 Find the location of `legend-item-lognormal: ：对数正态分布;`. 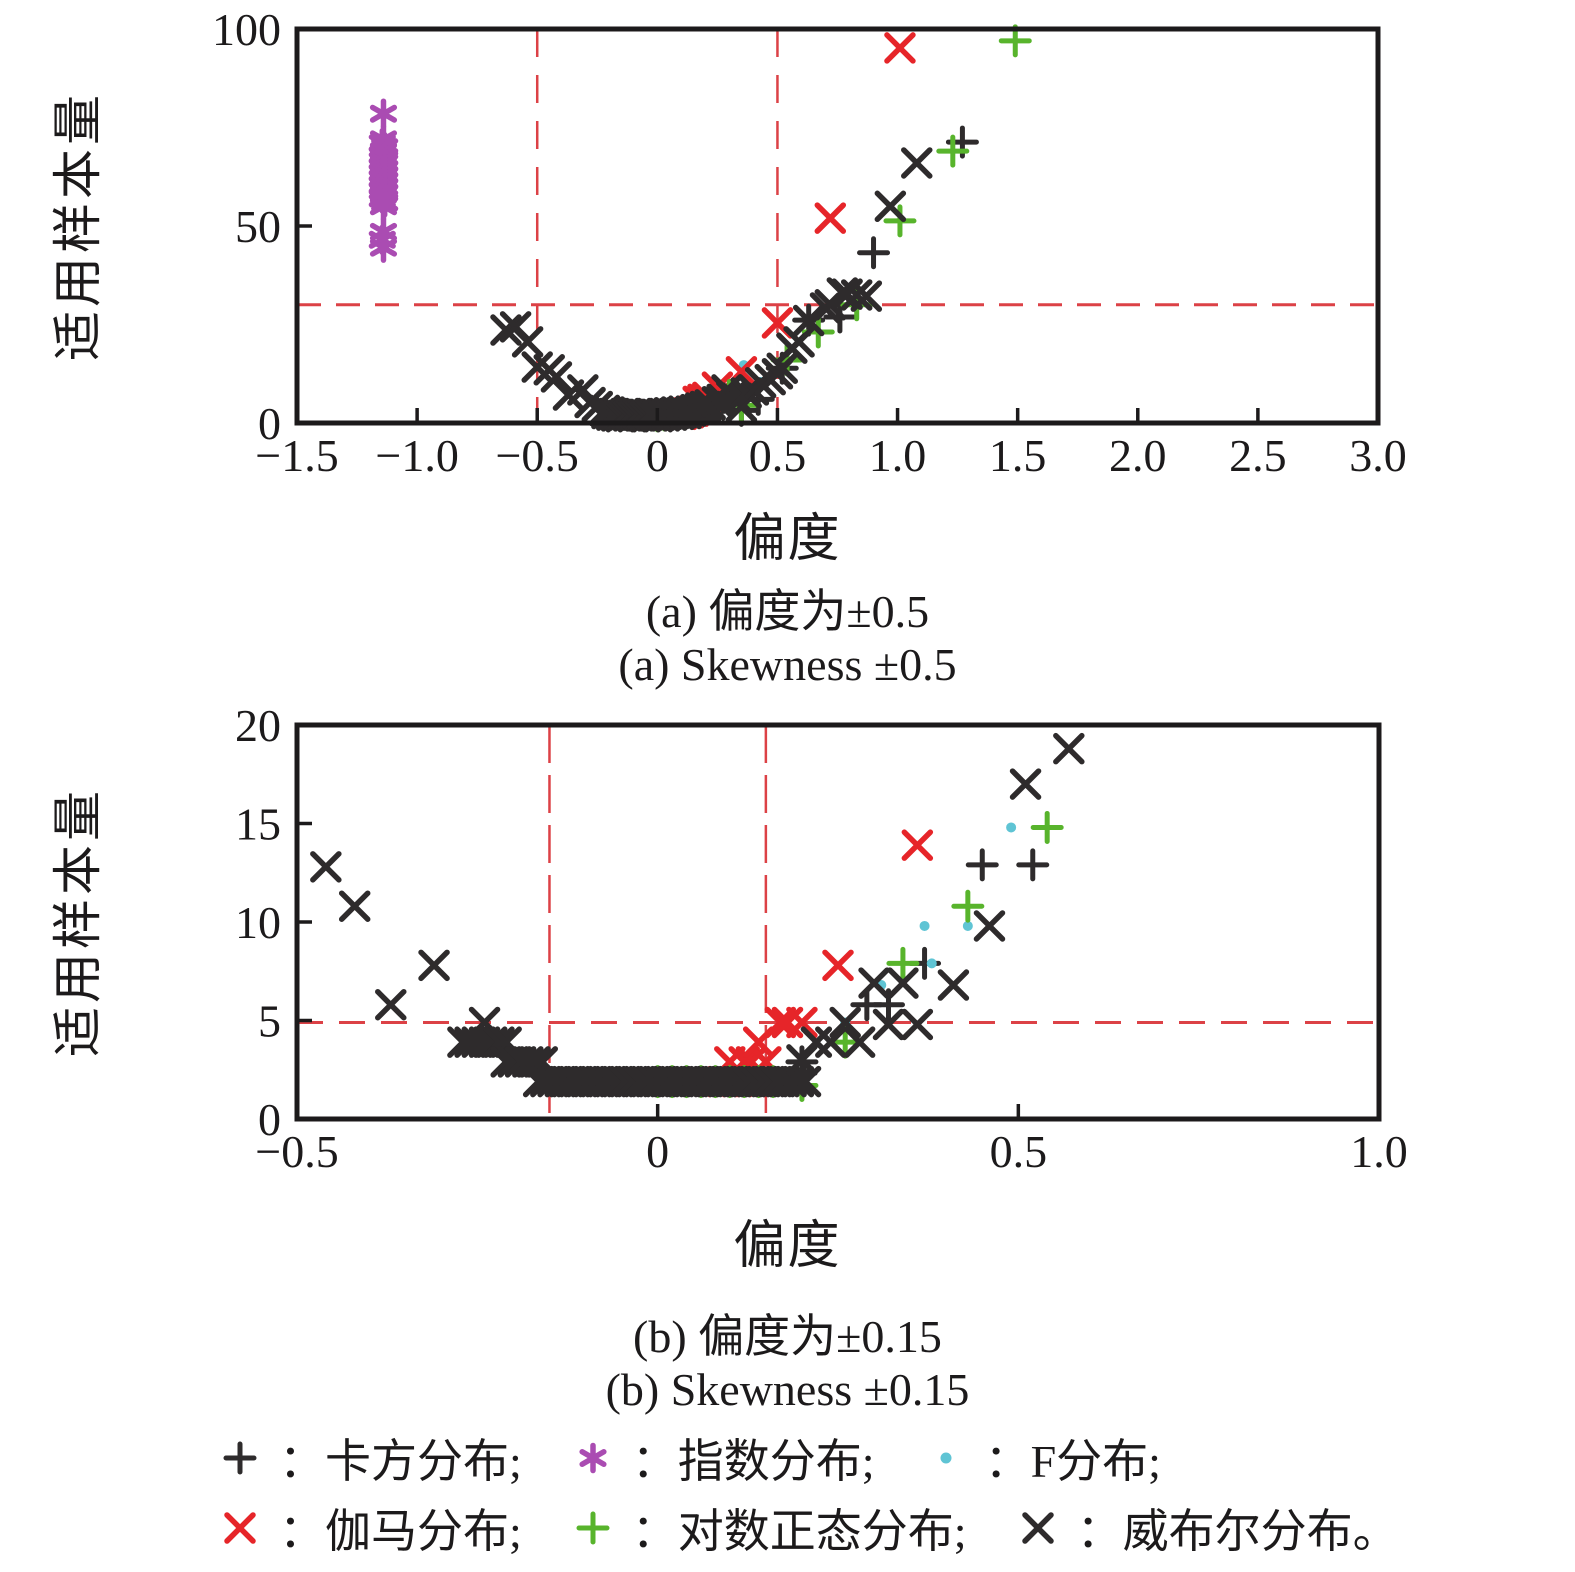

legend-item-lognormal: ：对数正态分布; is located at coordinates (767, 1528).